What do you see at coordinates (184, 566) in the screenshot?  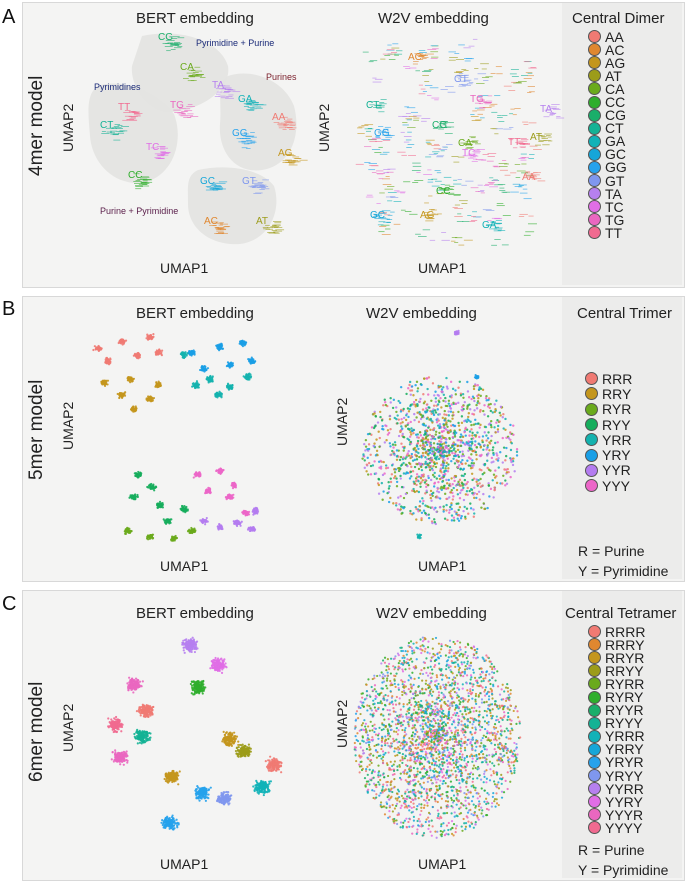 I see `xlabel-b-bert: UMAP1` at bounding box center [184, 566].